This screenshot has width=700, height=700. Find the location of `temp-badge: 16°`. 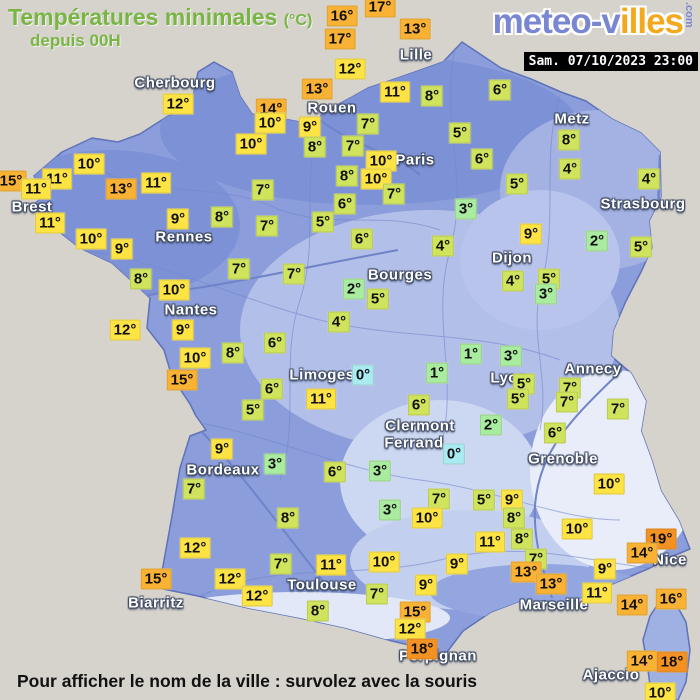

temp-badge: 16° is located at coordinates (671, 599).